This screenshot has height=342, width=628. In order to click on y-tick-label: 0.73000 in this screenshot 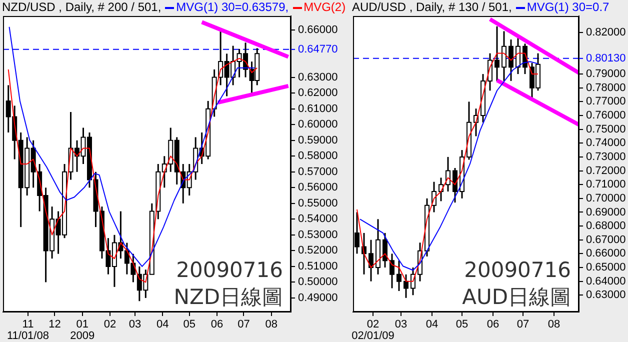, I will do `click(606, 156)`.